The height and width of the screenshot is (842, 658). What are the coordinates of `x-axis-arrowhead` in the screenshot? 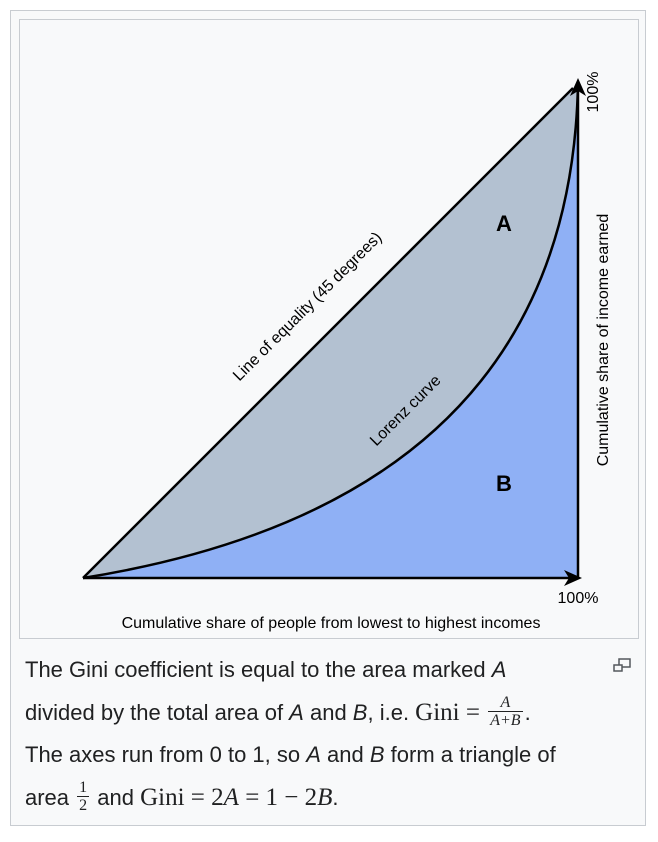 It's located at (573, 578).